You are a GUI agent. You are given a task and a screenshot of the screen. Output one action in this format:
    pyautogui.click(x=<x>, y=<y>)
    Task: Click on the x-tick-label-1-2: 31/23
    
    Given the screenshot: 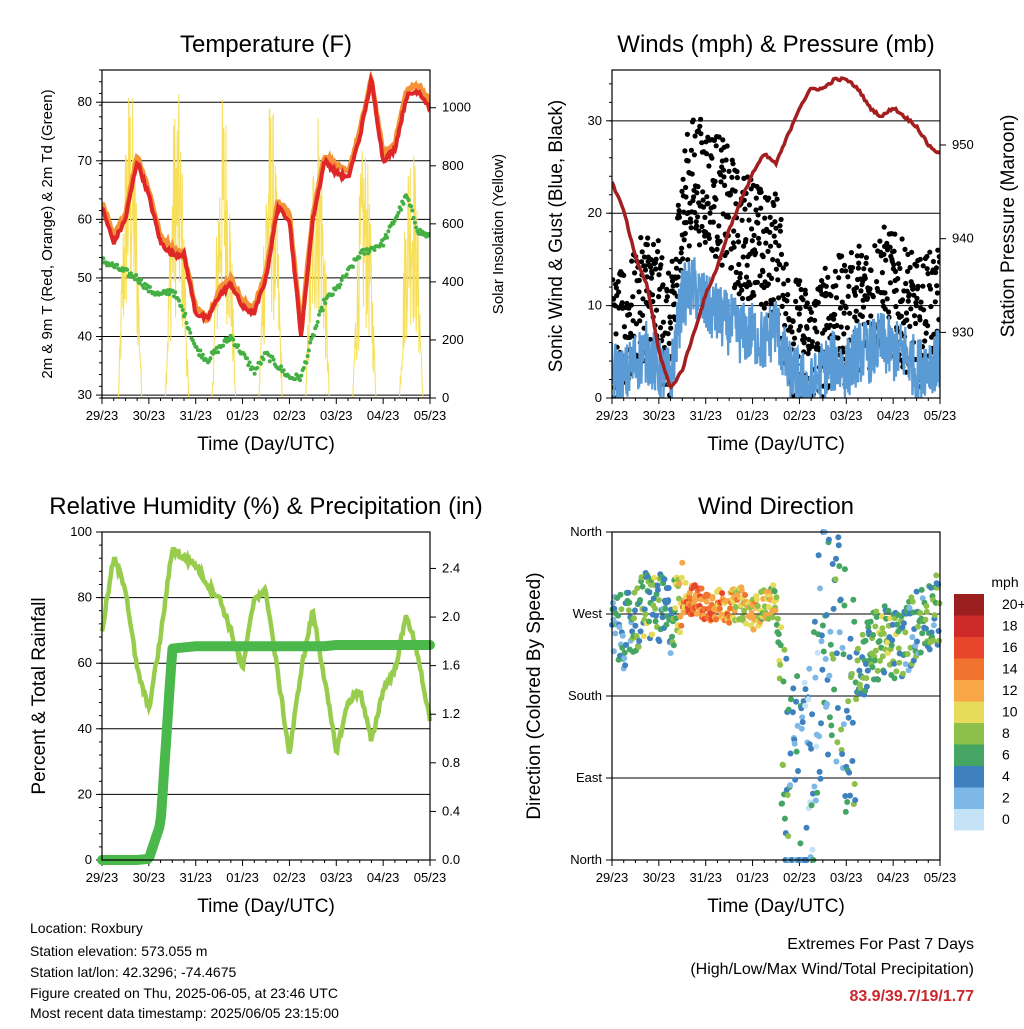 What is the action you would take?
    pyautogui.click(x=195, y=415)
    